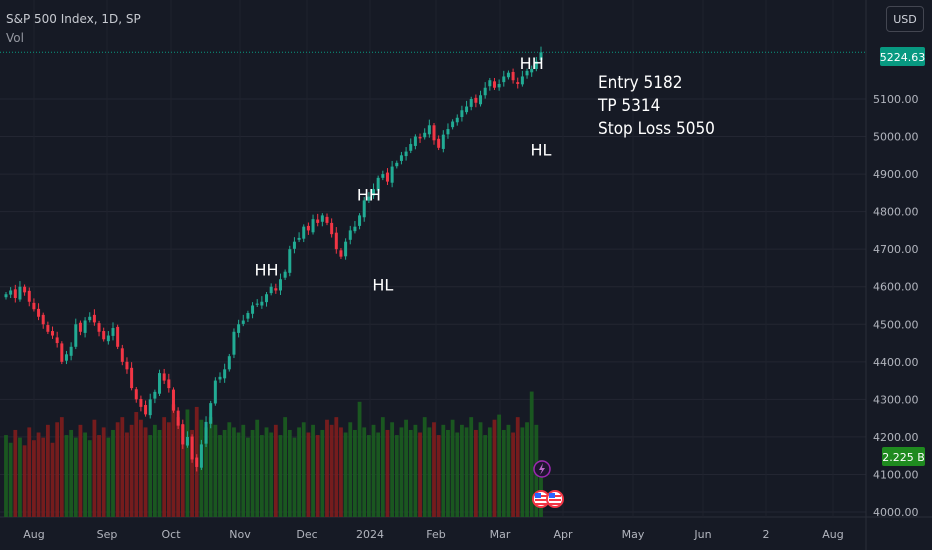 Image resolution: width=932 pixels, height=550 pixels. Describe the element at coordinates (73, 29) in the screenshot. I see `chart-legend: S&P 500 Index, 1D, SP Vol` at that location.